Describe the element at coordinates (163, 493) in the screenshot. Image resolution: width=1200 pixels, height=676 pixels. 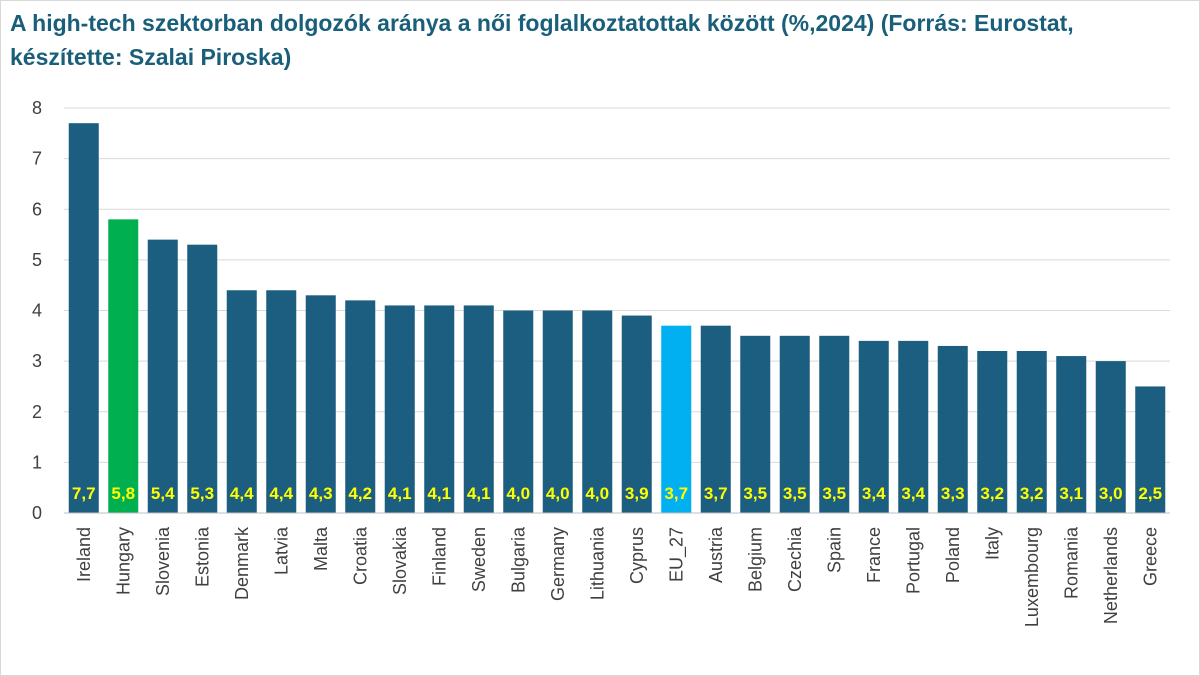
I see `data-label: 5,4` at that location.